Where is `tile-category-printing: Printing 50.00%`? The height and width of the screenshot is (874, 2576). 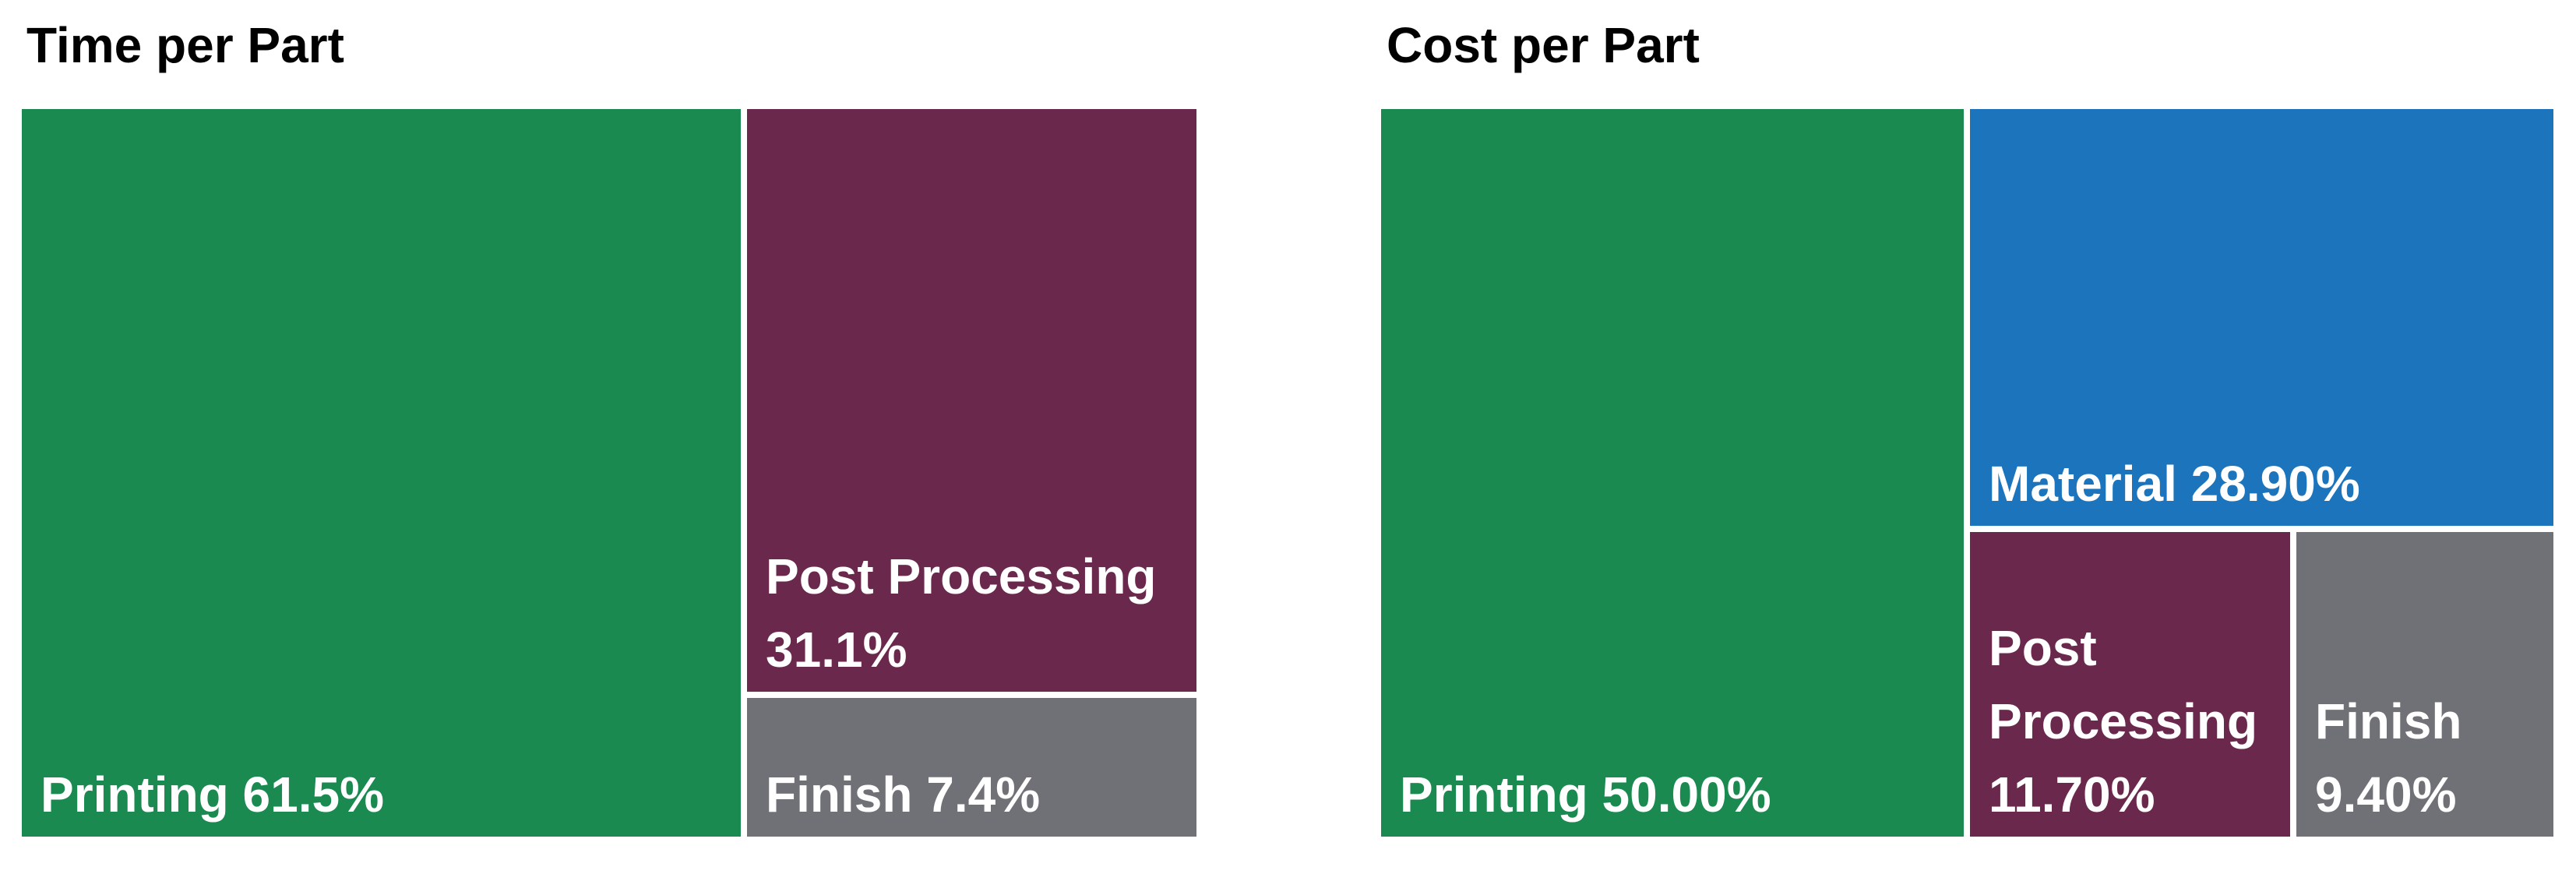
tile-category-printing: Printing 50.00% is located at coordinates (1585, 795).